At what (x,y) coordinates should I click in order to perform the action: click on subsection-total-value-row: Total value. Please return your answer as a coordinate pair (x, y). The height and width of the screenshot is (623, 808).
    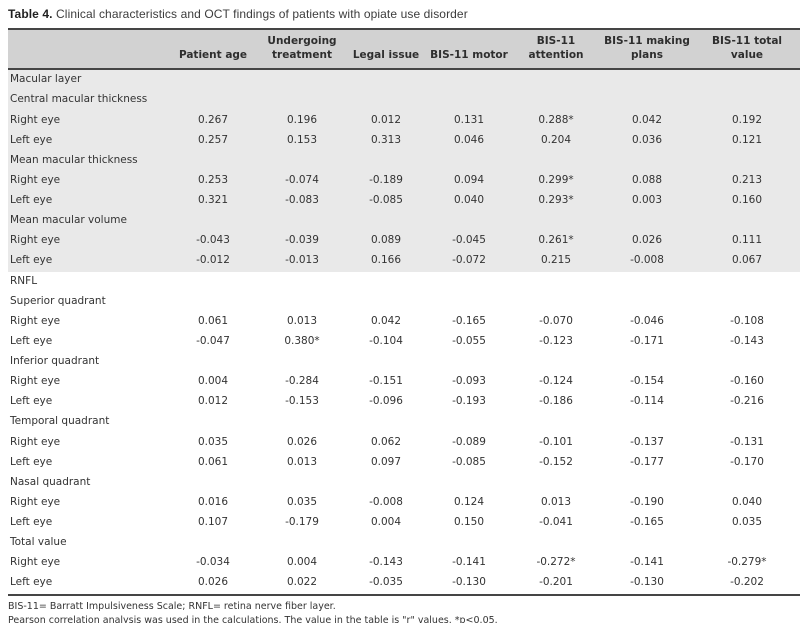
    Looking at the image, I should click on (404, 543).